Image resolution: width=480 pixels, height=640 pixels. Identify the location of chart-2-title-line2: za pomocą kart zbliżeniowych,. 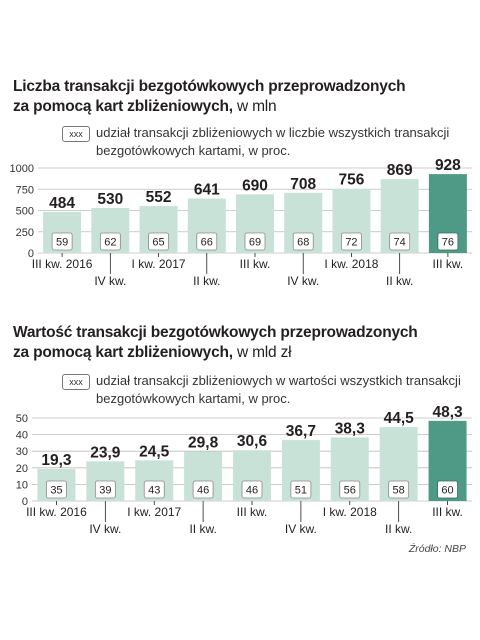
(123, 352).